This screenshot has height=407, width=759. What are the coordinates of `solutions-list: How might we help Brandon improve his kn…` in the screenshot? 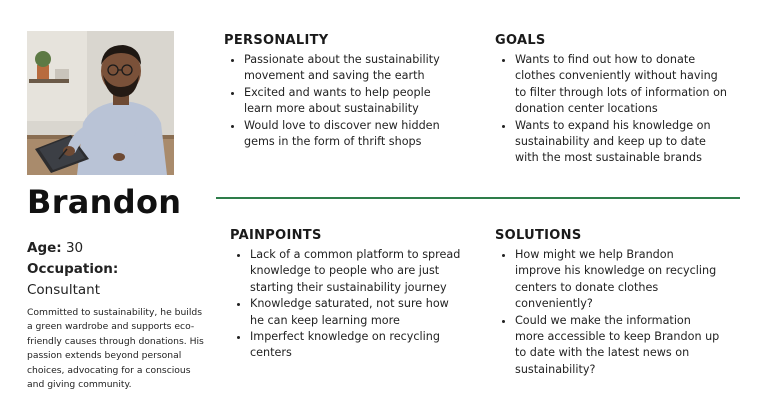 It's located at (609, 312).